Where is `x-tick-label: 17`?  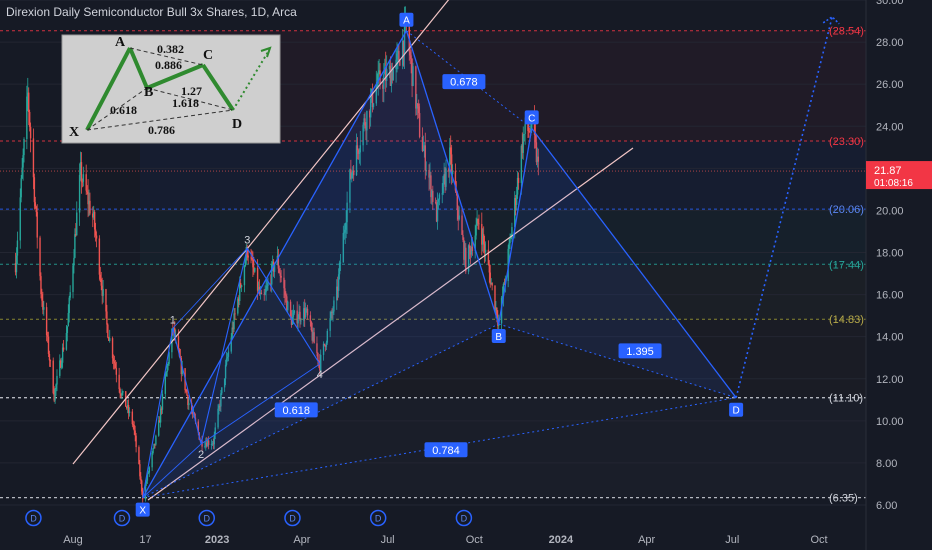 x-tick-label: 17 is located at coordinates (145, 540).